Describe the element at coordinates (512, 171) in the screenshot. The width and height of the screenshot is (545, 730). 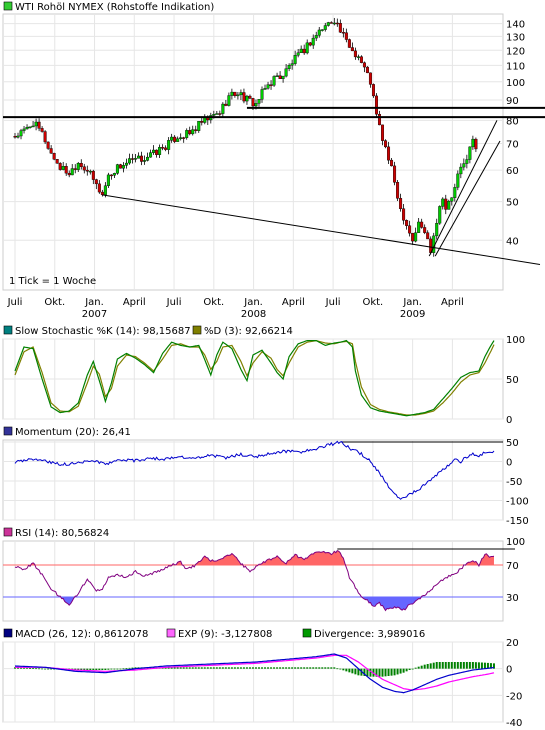
I see `price-y-tick-label-2: 60` at that location.